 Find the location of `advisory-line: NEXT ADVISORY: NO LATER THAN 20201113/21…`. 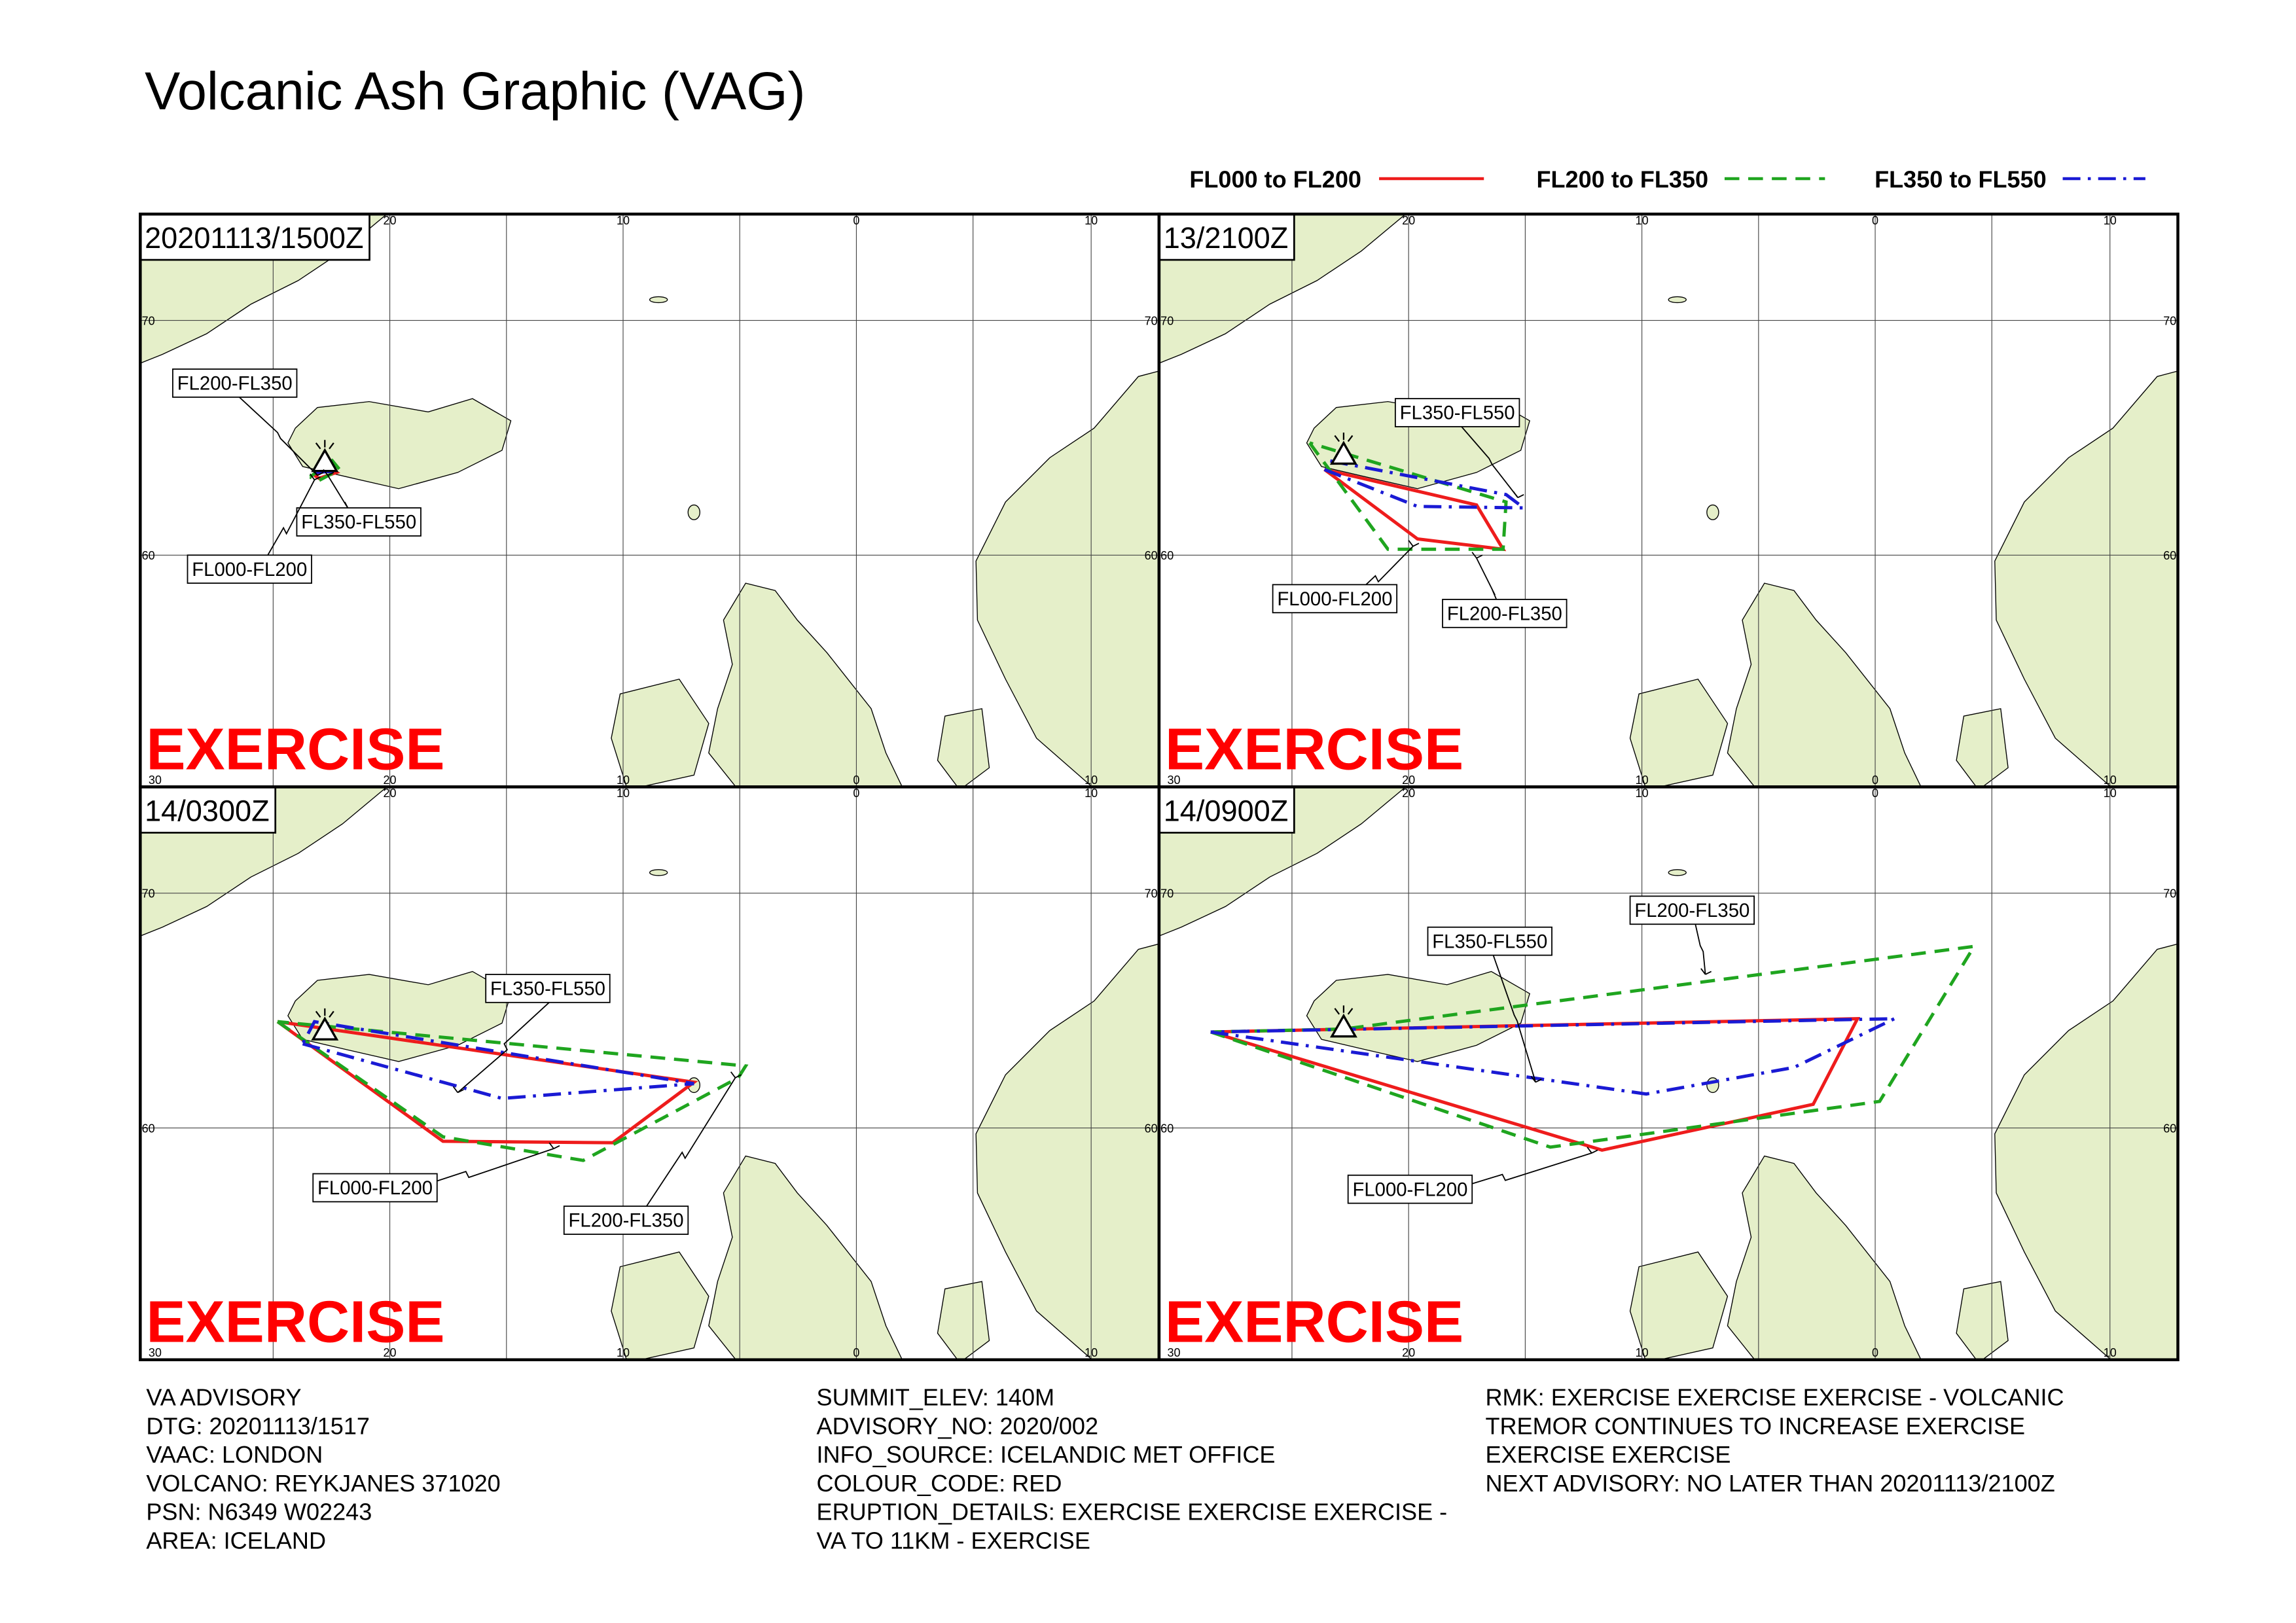

advisory-line: NEXT ADVISORY: NO LATER THAN 20201113/21… is located at coordinates (1769, 1483).